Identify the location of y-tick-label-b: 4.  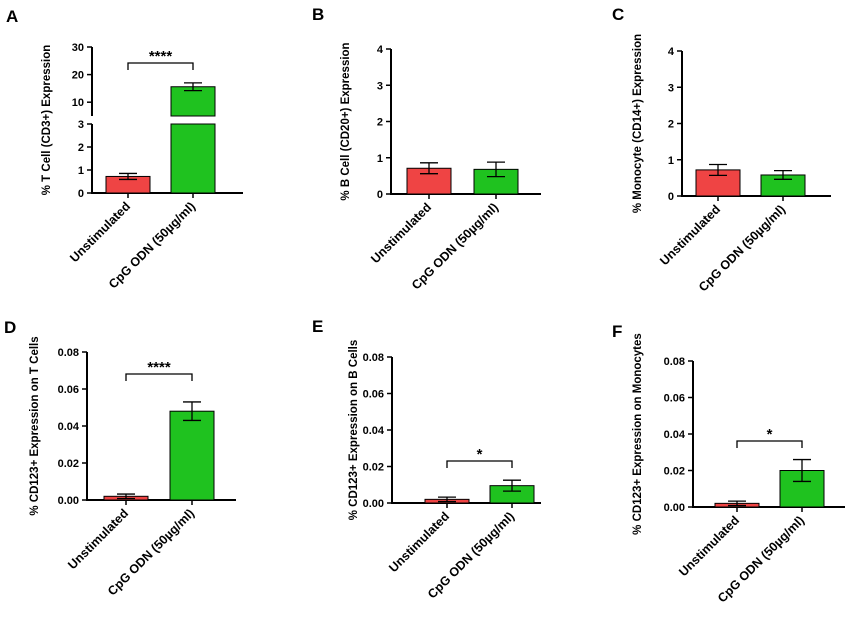
(380, 50).